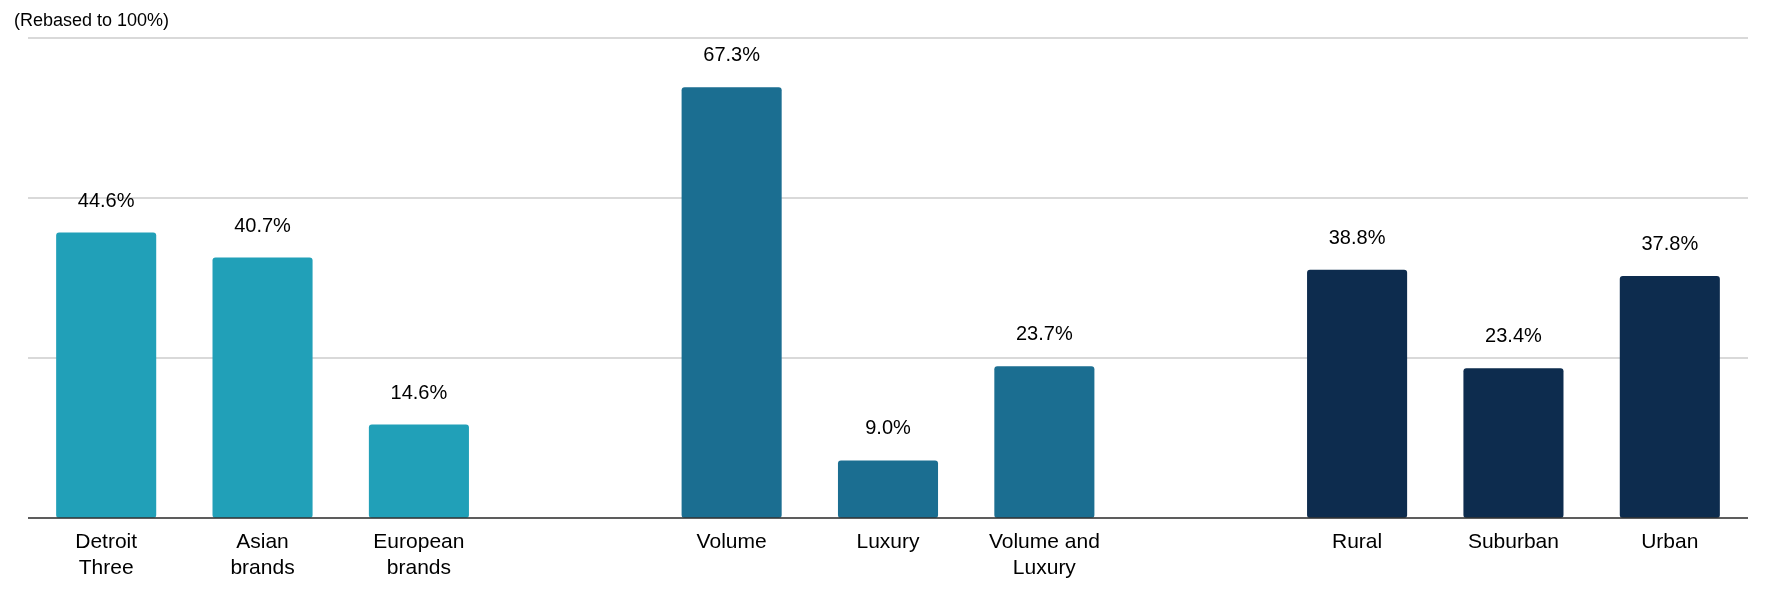 Image resolution: width=1767 pixels, height=609 pixels. I want to click on data-label: 67.3%, so click(732, 54).